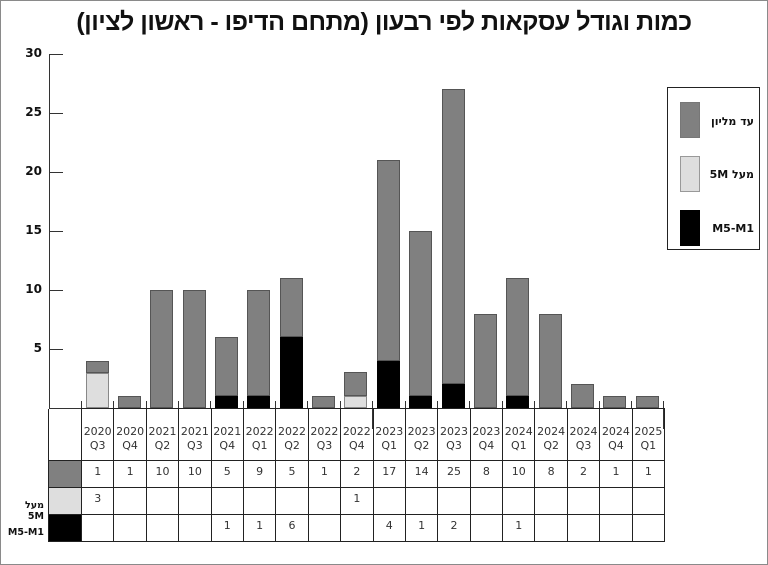  Describe the element at coordinates (421, 474) in the screenshot. I see `table-cell: 14` at that location.